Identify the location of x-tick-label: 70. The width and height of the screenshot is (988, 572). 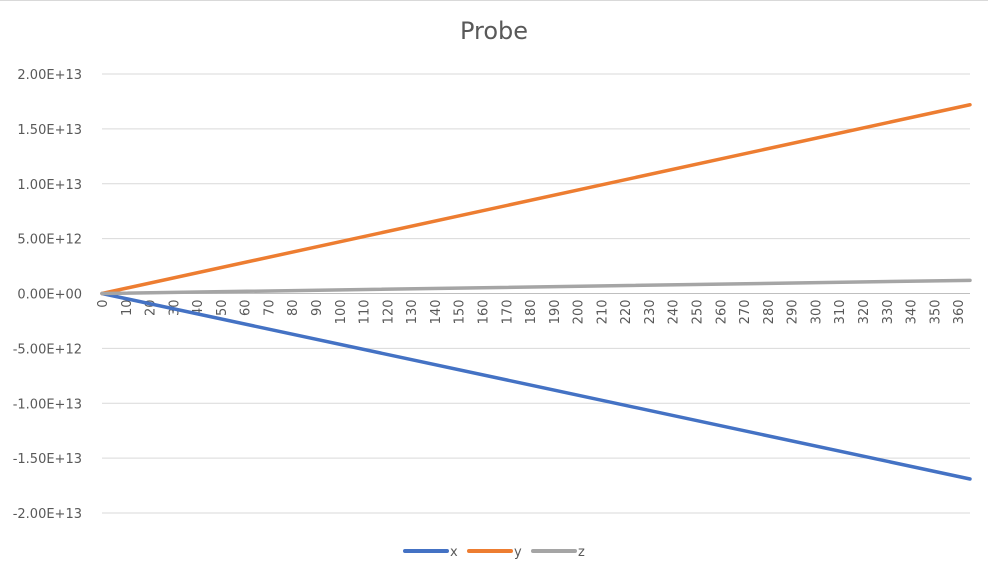
(269, 308).